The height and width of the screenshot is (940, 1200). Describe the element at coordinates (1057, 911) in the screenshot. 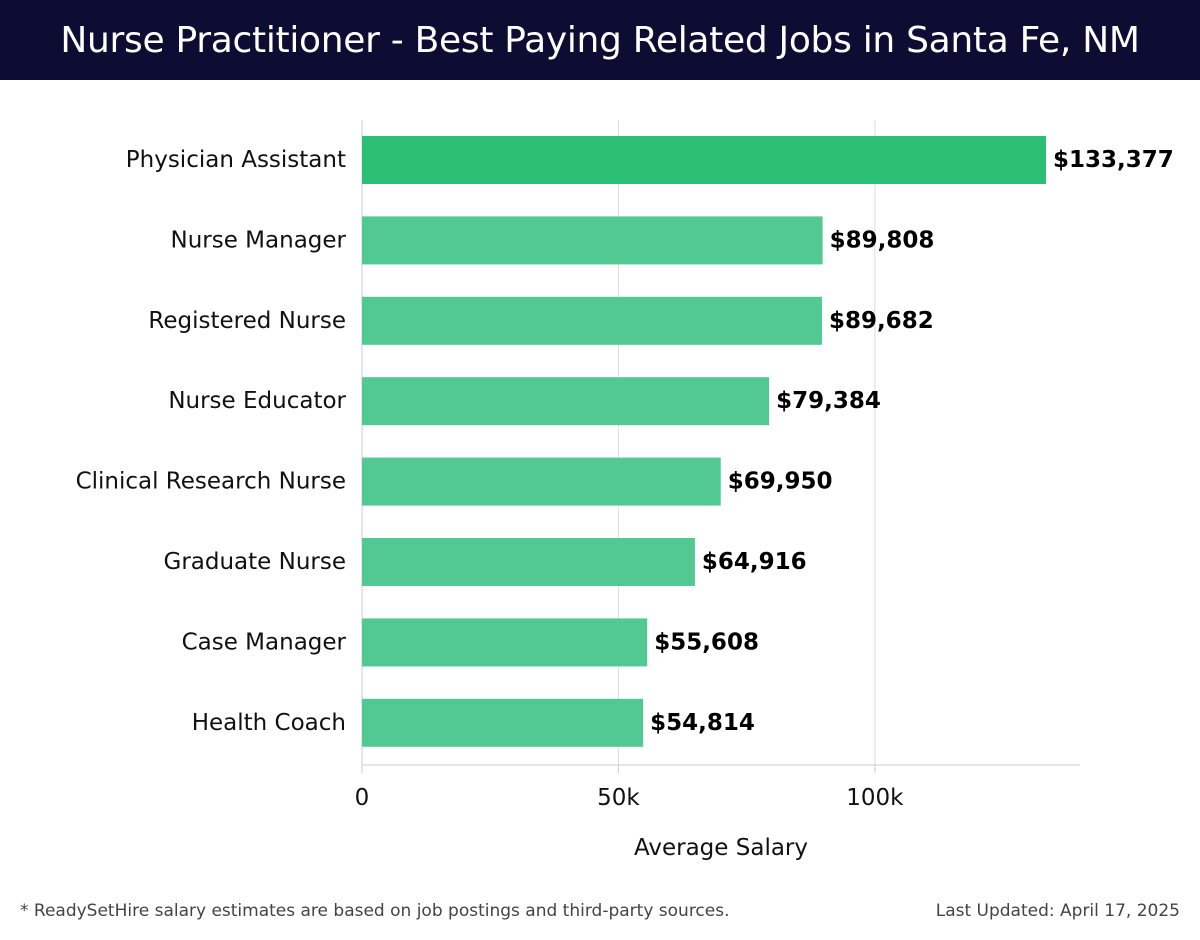

I see `last-updated: Last Updated: April 17, 2025` at that location.